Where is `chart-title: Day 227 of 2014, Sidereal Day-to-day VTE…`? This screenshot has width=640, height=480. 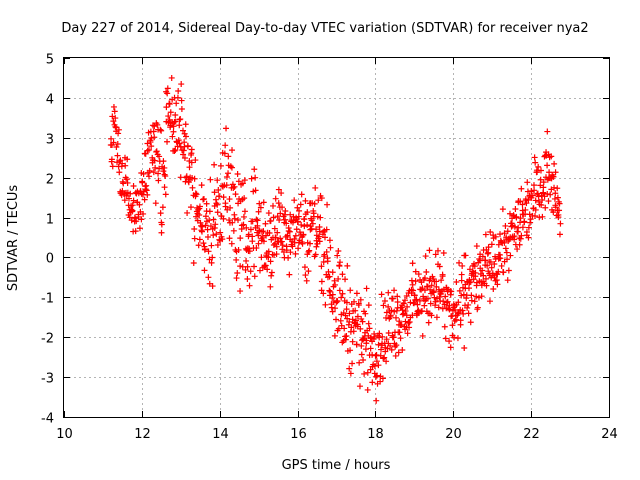
chart-title: Day 227 of 2014, Sidereal Day-to-day VTE… is located at coordinates (324, 28).